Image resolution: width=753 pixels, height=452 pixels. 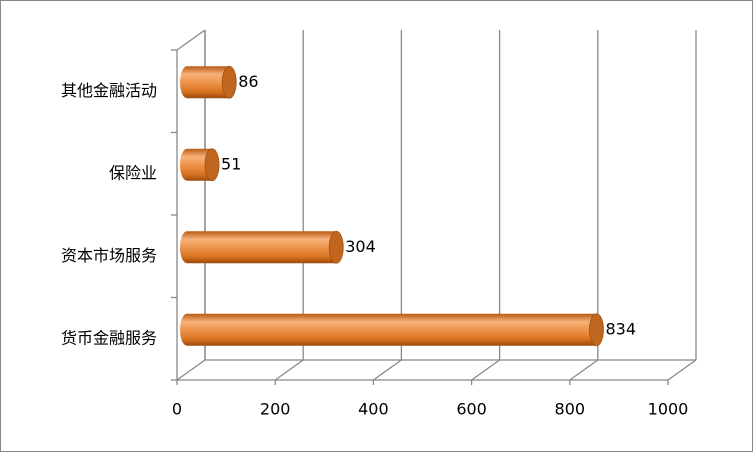 I want to click on x-tick-label: 0, so click(x=177, y=409).